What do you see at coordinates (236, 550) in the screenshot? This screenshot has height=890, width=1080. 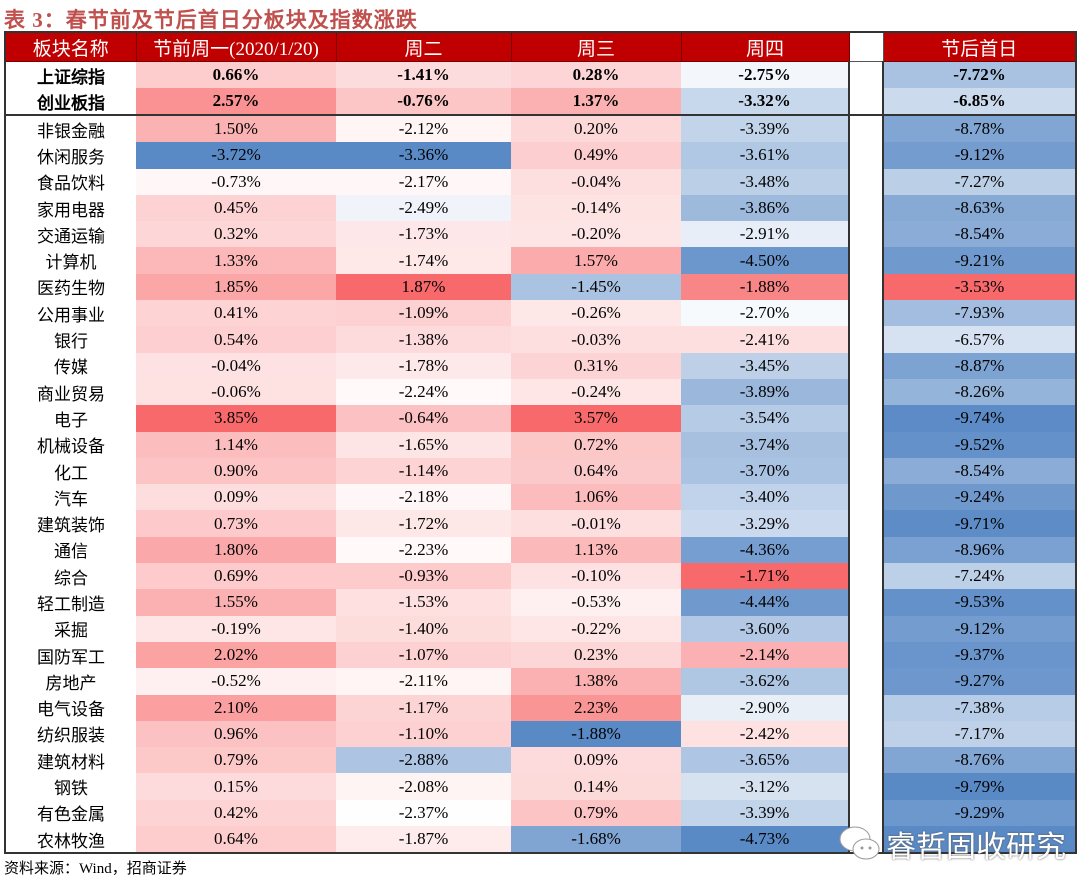 I see `value-cell: 1.80%` at bounding box center [236, 550].